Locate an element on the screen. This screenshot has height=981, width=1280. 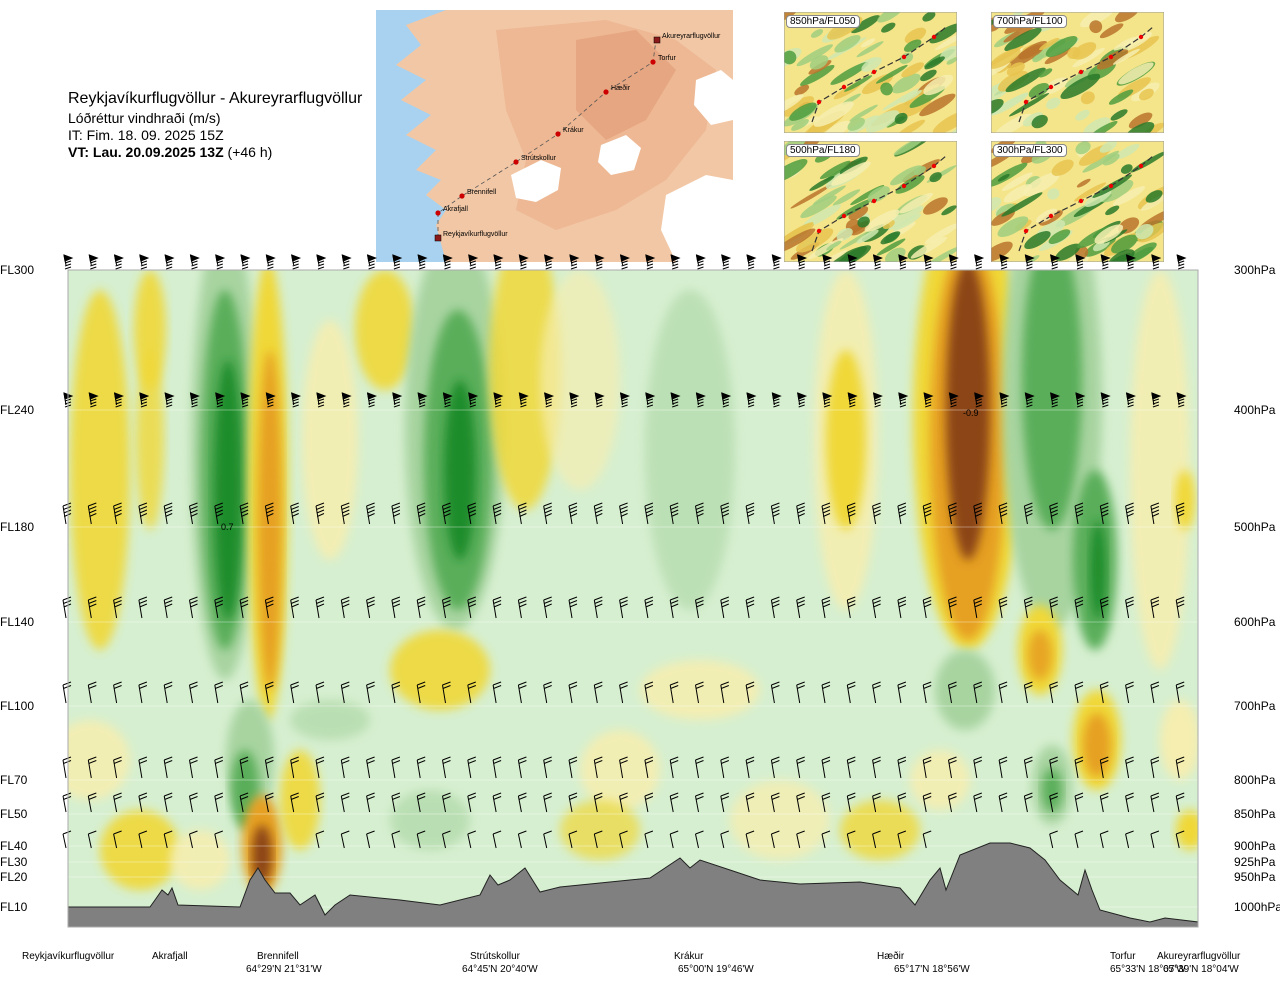
chart-subtitle: Lóðréttur vindhraði (m/s) is located at coordinates (144, 118).